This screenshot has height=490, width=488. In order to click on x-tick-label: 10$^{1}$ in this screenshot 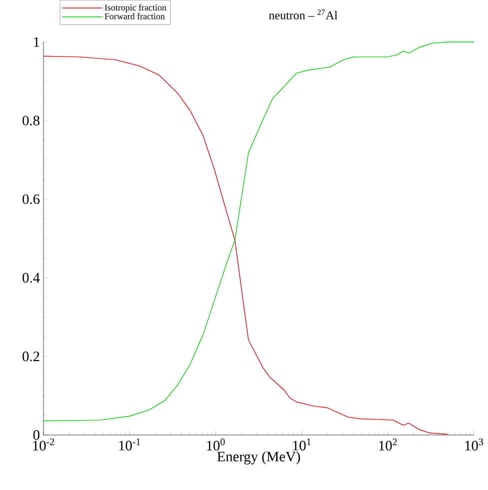, I will do `click(302, 444)`.